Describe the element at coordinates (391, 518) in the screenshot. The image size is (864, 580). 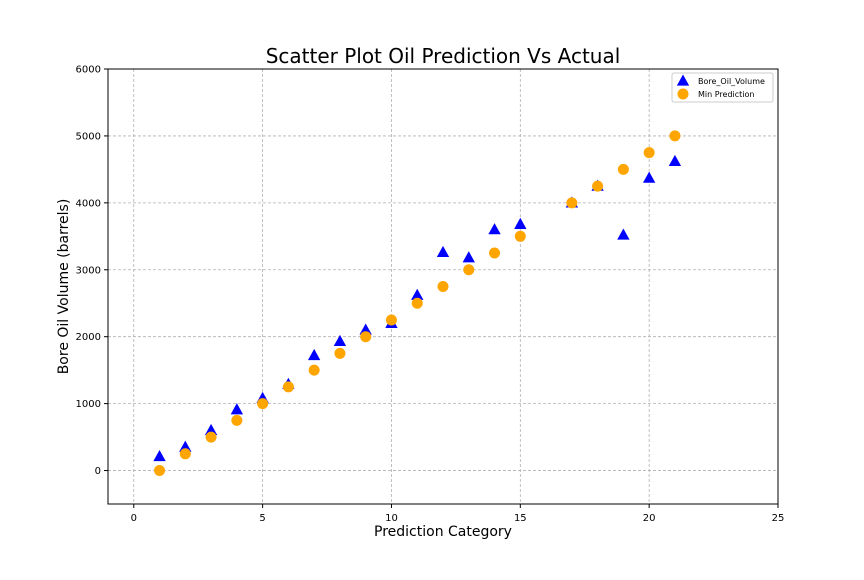
I see `x-tick-label: 10` at that location.